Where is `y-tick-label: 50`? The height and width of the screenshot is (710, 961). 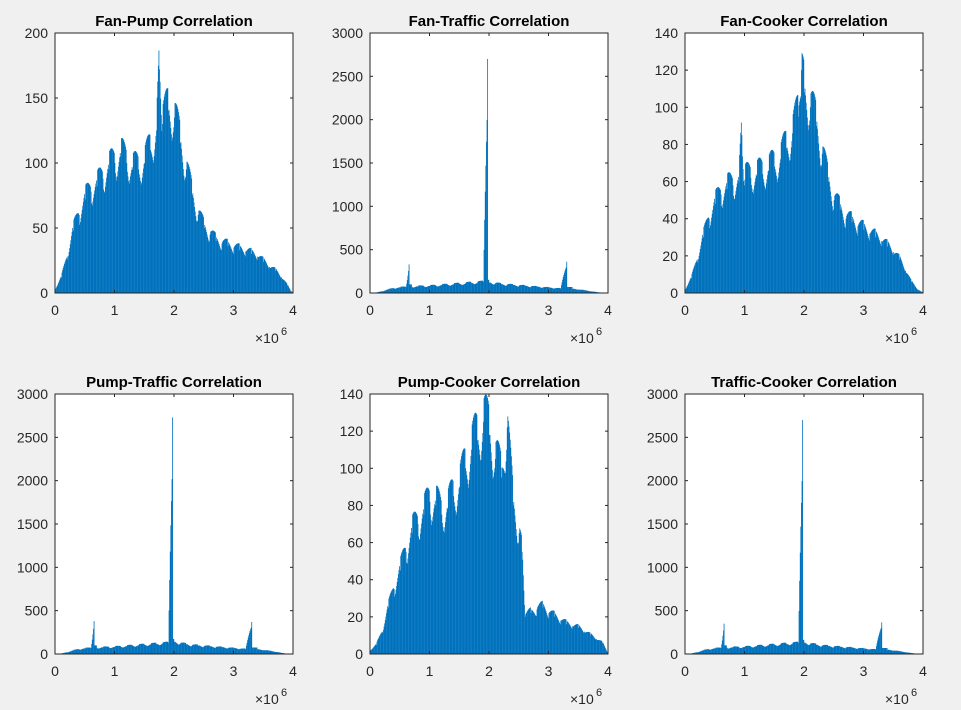 y-tick-label: 50 is located at coordinates (40, 228).